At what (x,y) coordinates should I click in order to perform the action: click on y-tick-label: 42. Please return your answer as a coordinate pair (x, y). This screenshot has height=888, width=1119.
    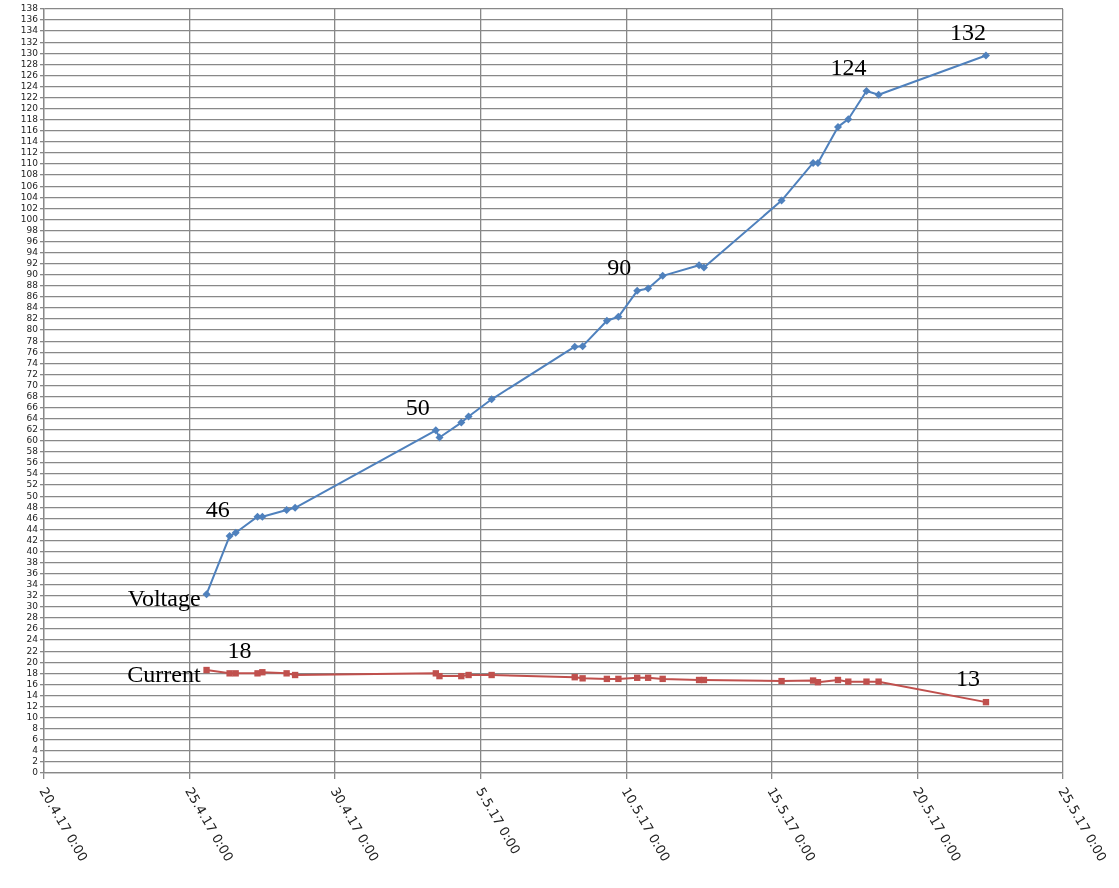
    Looking at the image, I should click on (32, 539).